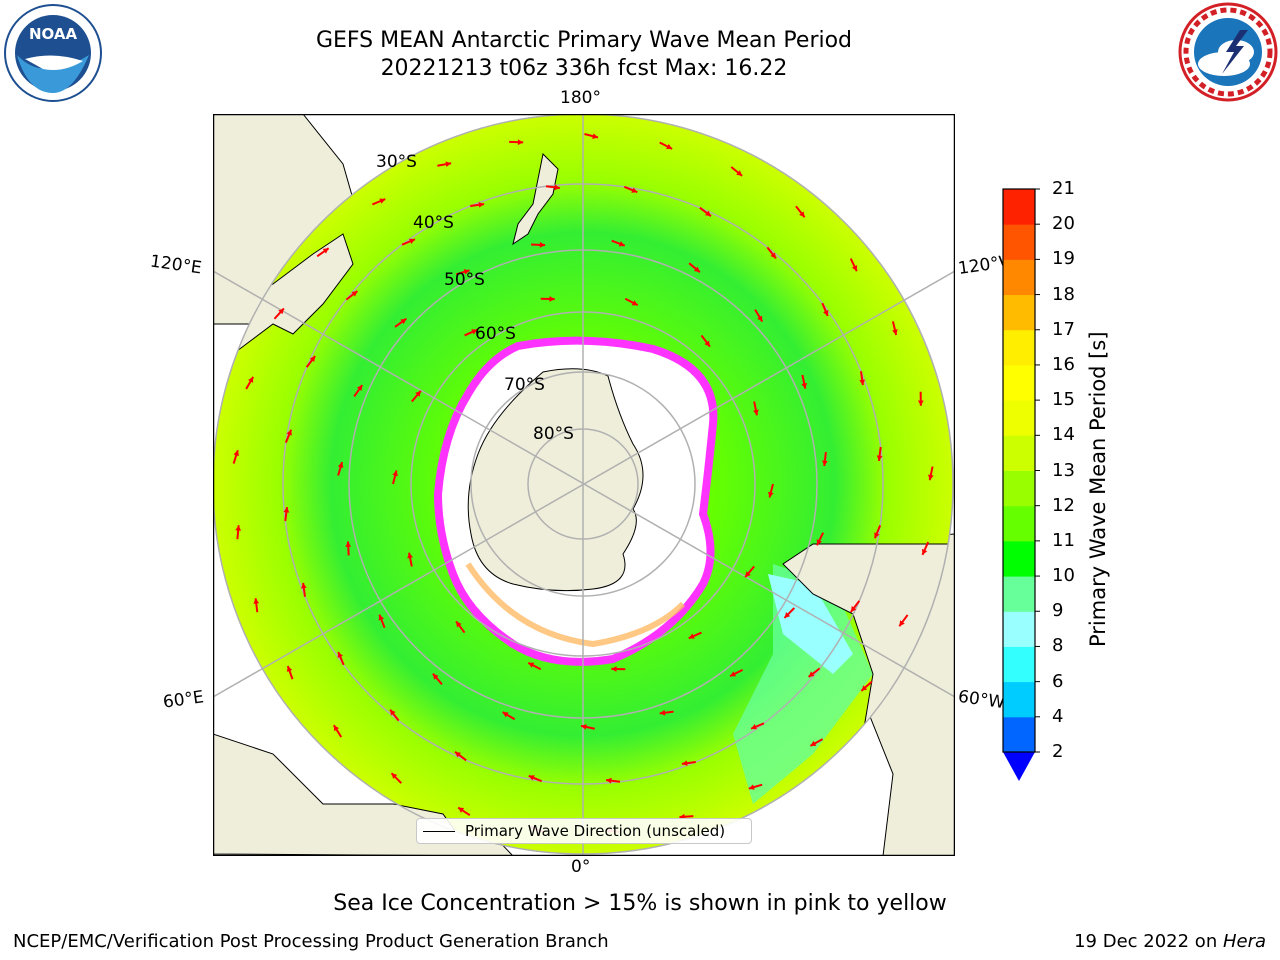 The width and height of the screenshot is (1280, 960). I want to click on colorbar-tick: 21, so click(1063, 188).